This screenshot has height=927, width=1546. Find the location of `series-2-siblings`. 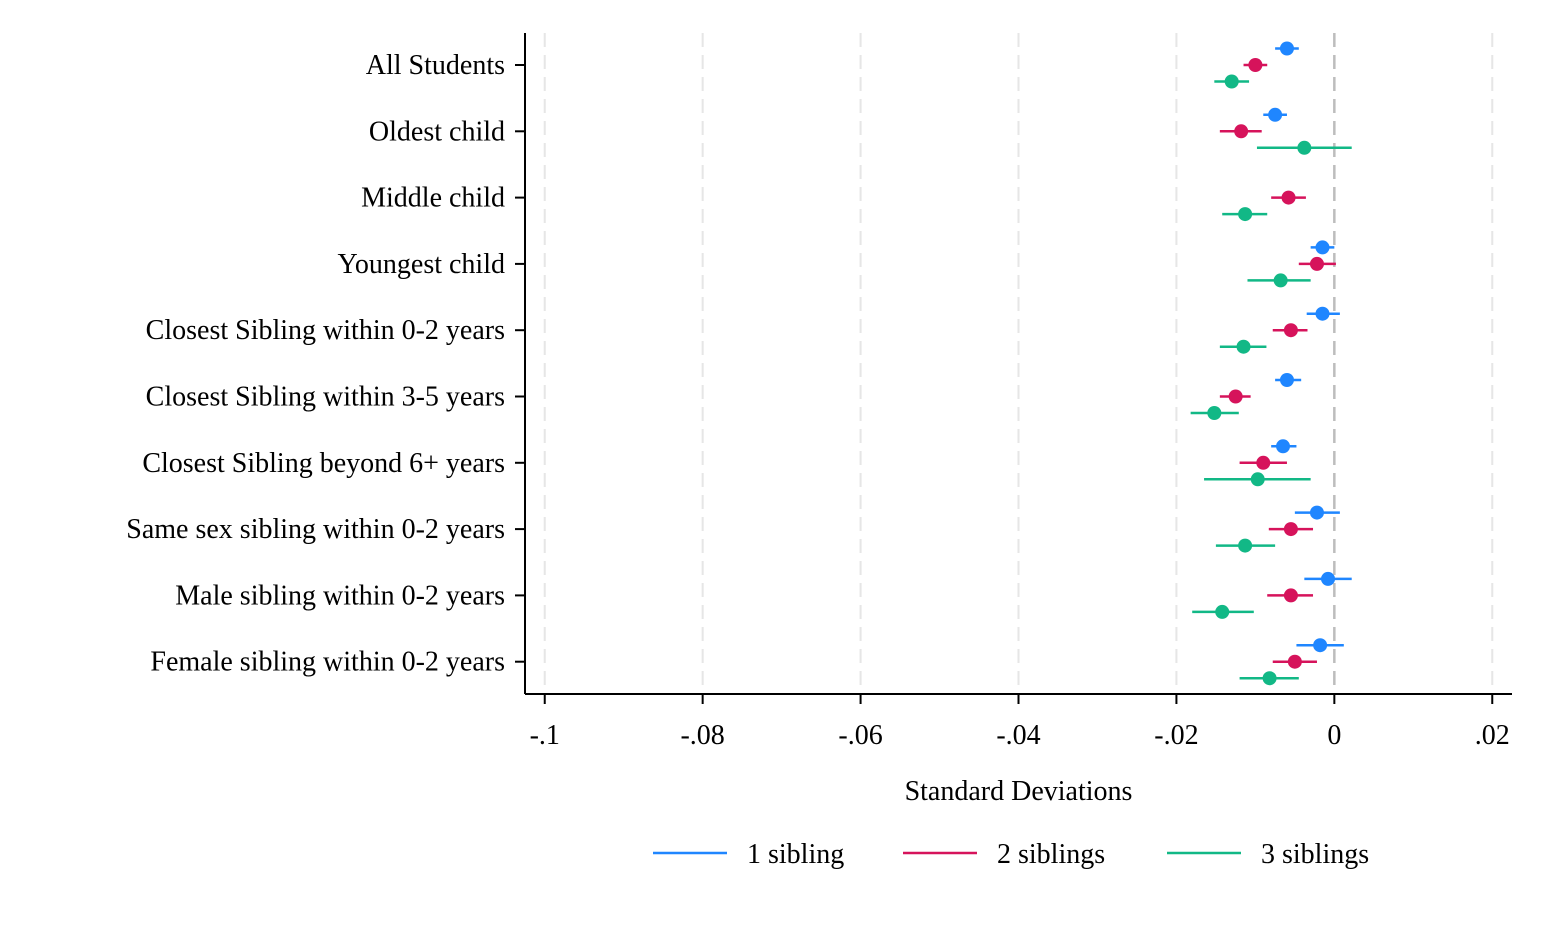

series-2-siblings is located at coordinates (1277, 363).